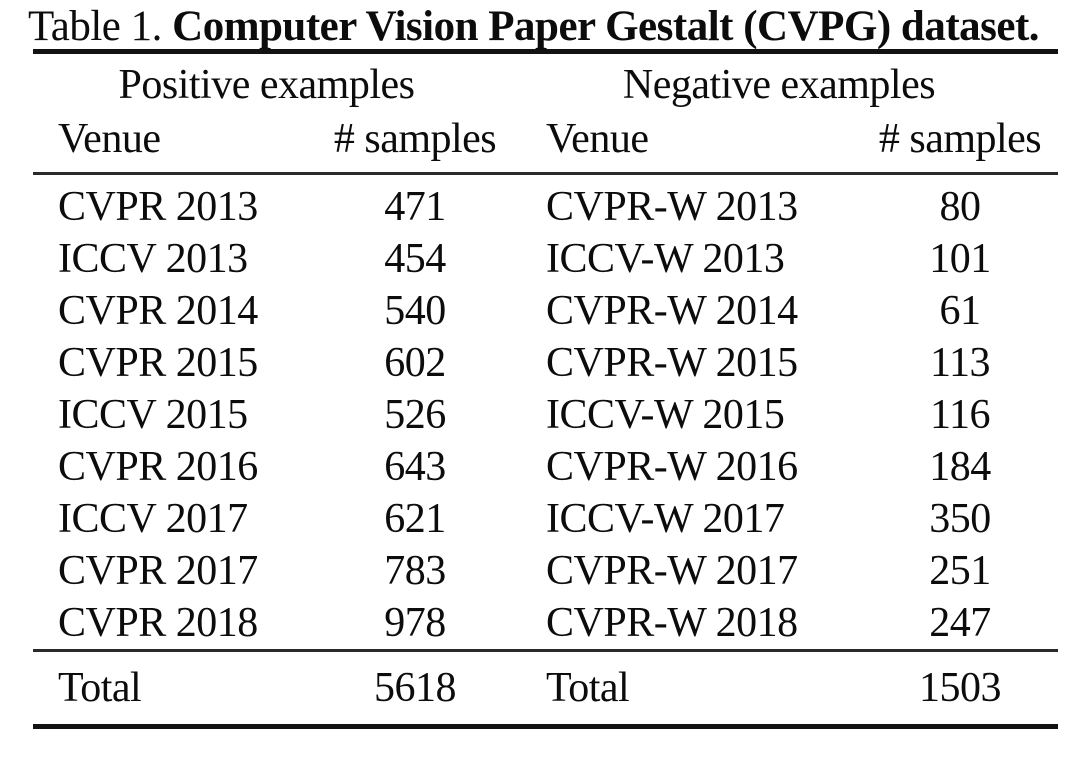 Image resolution: width=1078 pixels, height=762 pixels. What do you see at coordinates (960, 259) in the screenshot?
I see `samples-cell-negative: 101` at bounding box center [960, 259].